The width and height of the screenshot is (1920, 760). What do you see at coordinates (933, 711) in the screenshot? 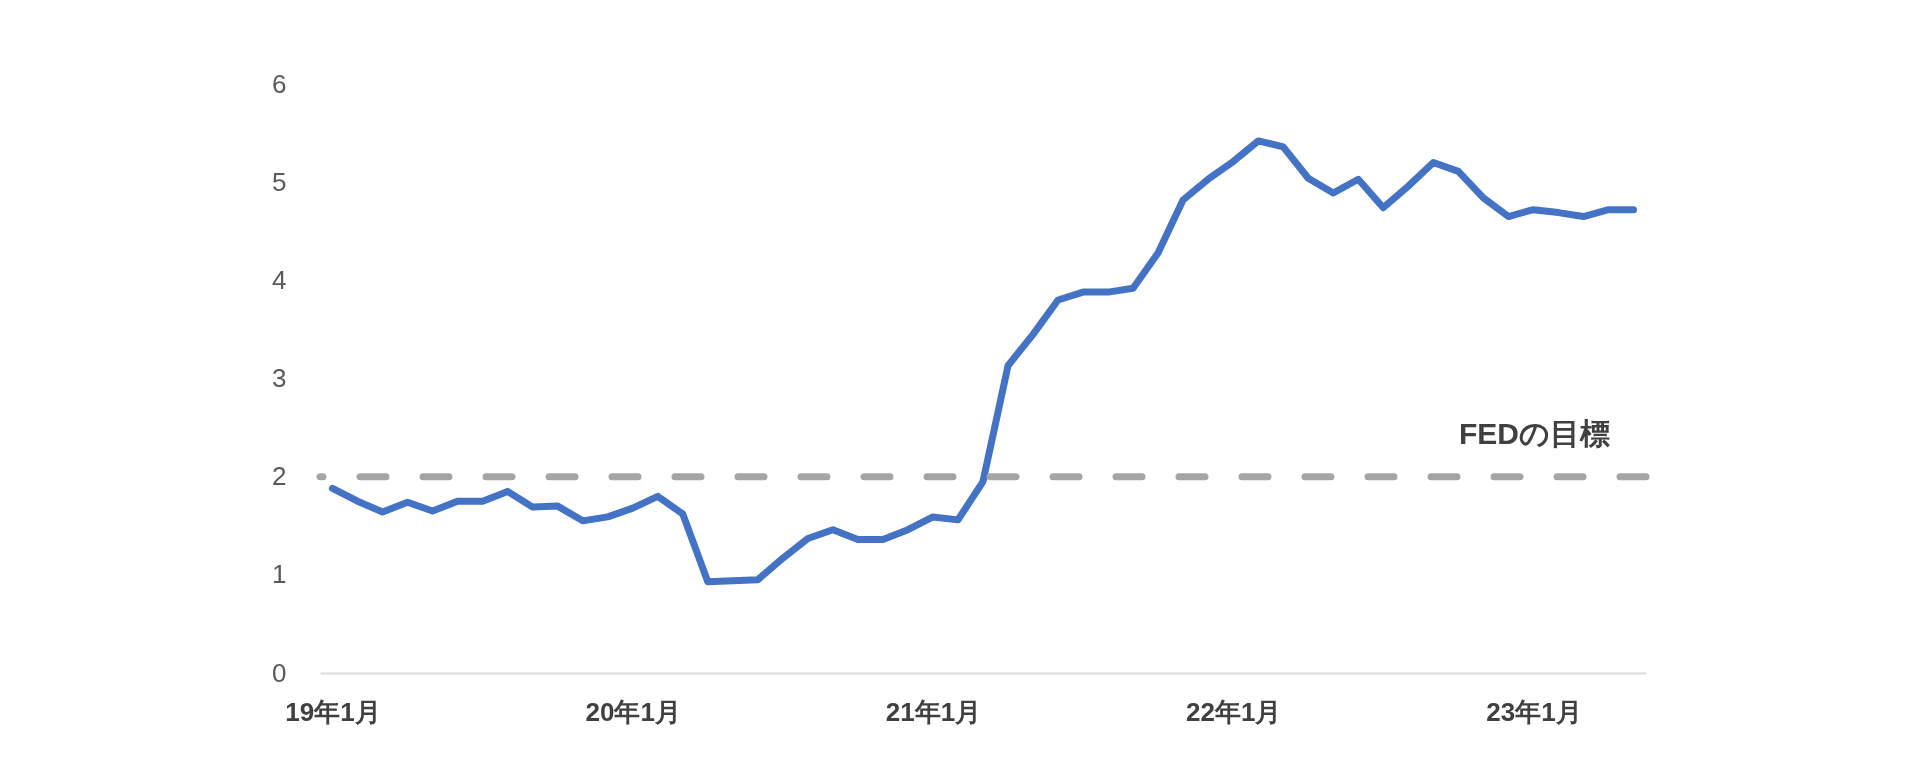
I see `x-tick-label: 21年1月` at bounding box center [933, 711].